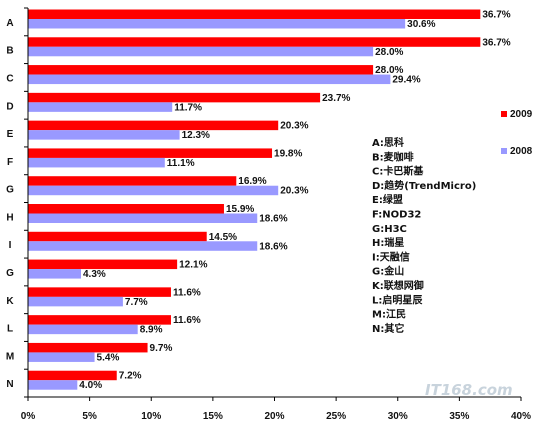  I want to click on x-tick-label: 25%, so click(336, 416).